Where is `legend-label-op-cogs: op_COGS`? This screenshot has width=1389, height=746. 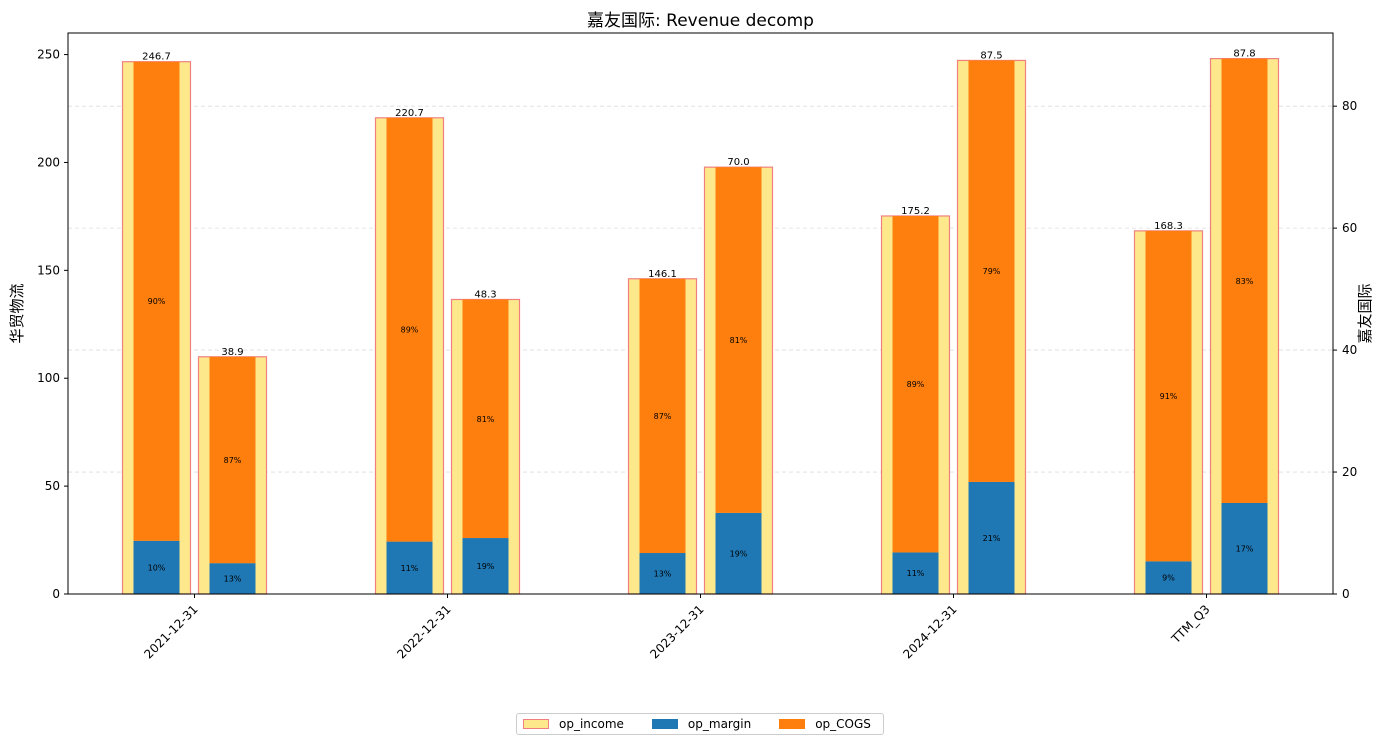
legend-label-op-cogs: op_COGS is located at coordinates (843, 724).